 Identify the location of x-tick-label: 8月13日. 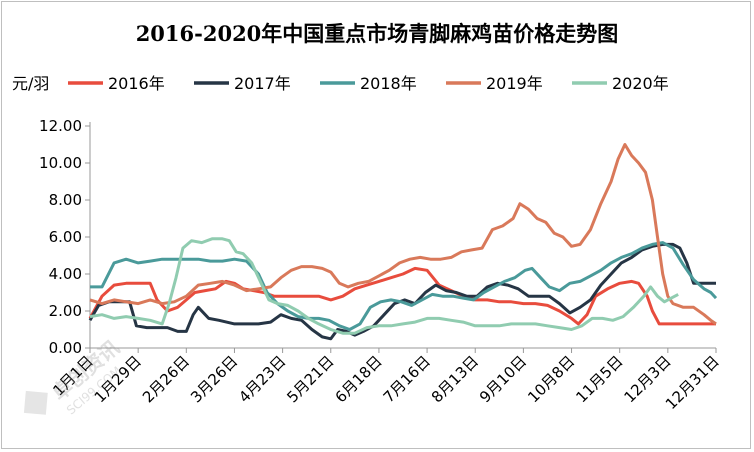
(455, 379).